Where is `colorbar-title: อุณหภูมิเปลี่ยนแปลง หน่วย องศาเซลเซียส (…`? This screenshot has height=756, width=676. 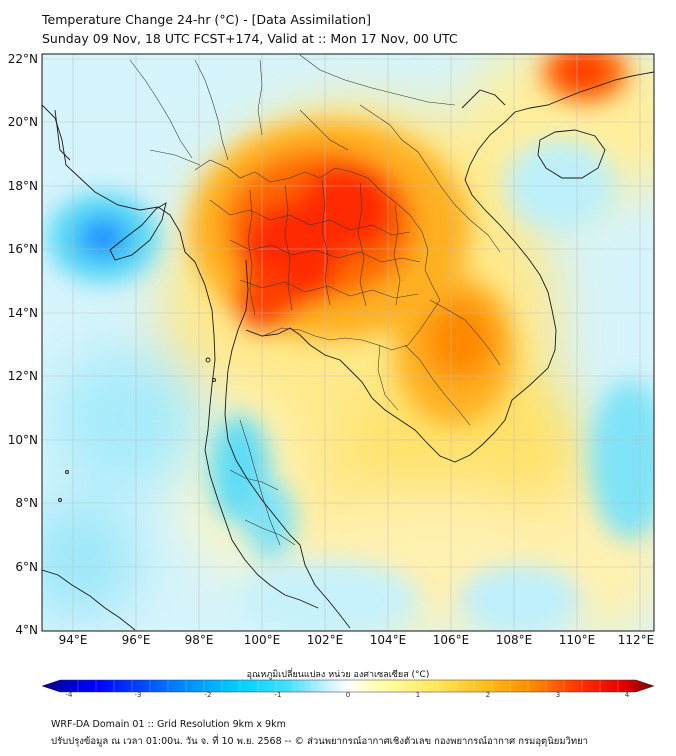 colorbar-title: อุณหภูมิเปลี่ยนแปลง หน่วย องศาเซลเซียส (… is located at coordinates (338, 675).